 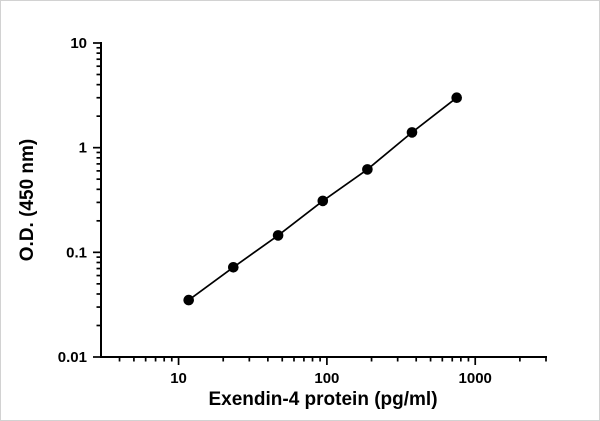 I want to click on y-axis-title: O.D. (450 nm), so click(x=27, y=200).